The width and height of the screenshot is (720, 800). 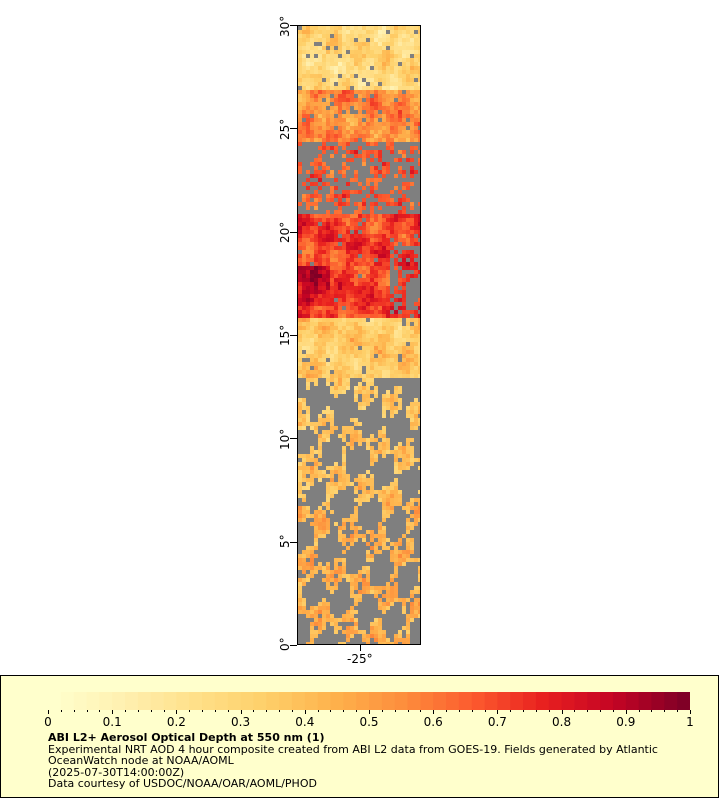 I want to click on colorbar-label: 0.9, so click(x=626, y=722).